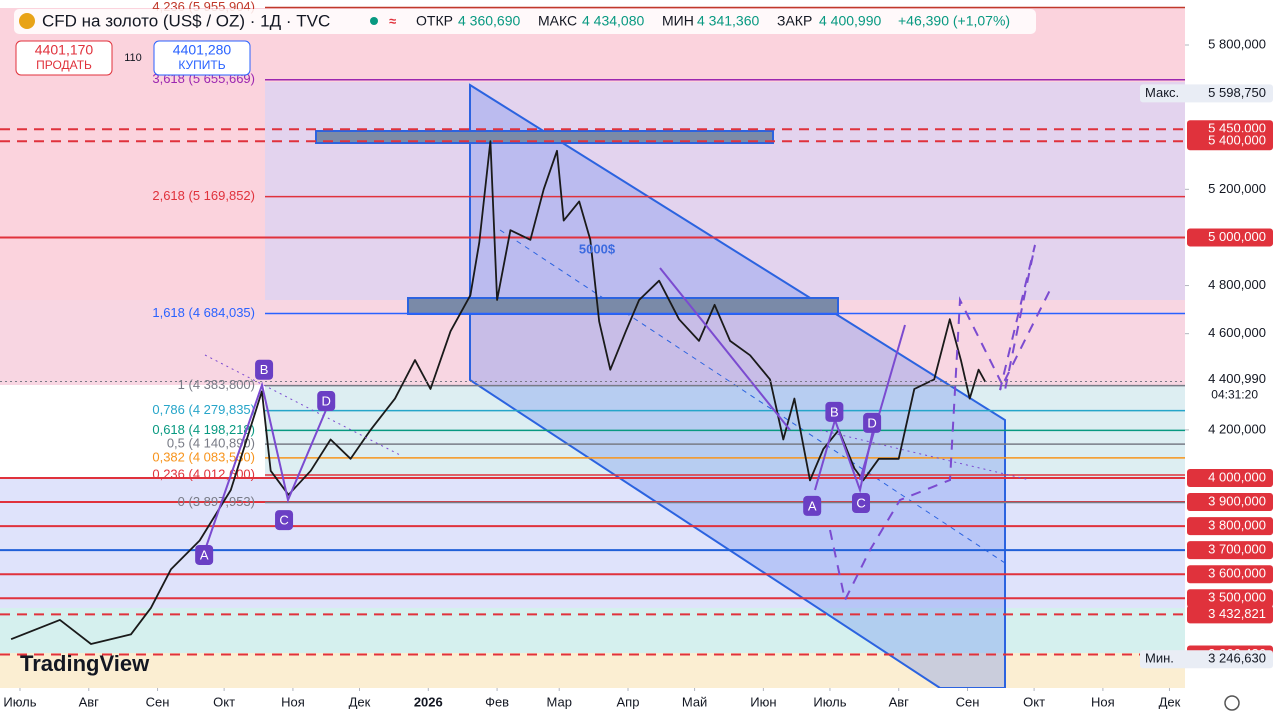 The image size is (1280, 720). Describe the element at coordinates (392, 20) in the screenshot. I see `status-icon: ≈` at that location.